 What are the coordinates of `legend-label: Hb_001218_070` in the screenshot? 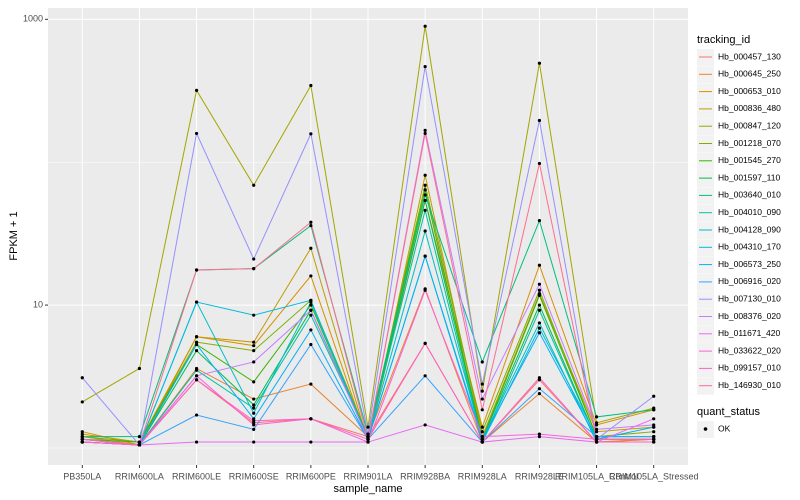 It's located at (749, 143).